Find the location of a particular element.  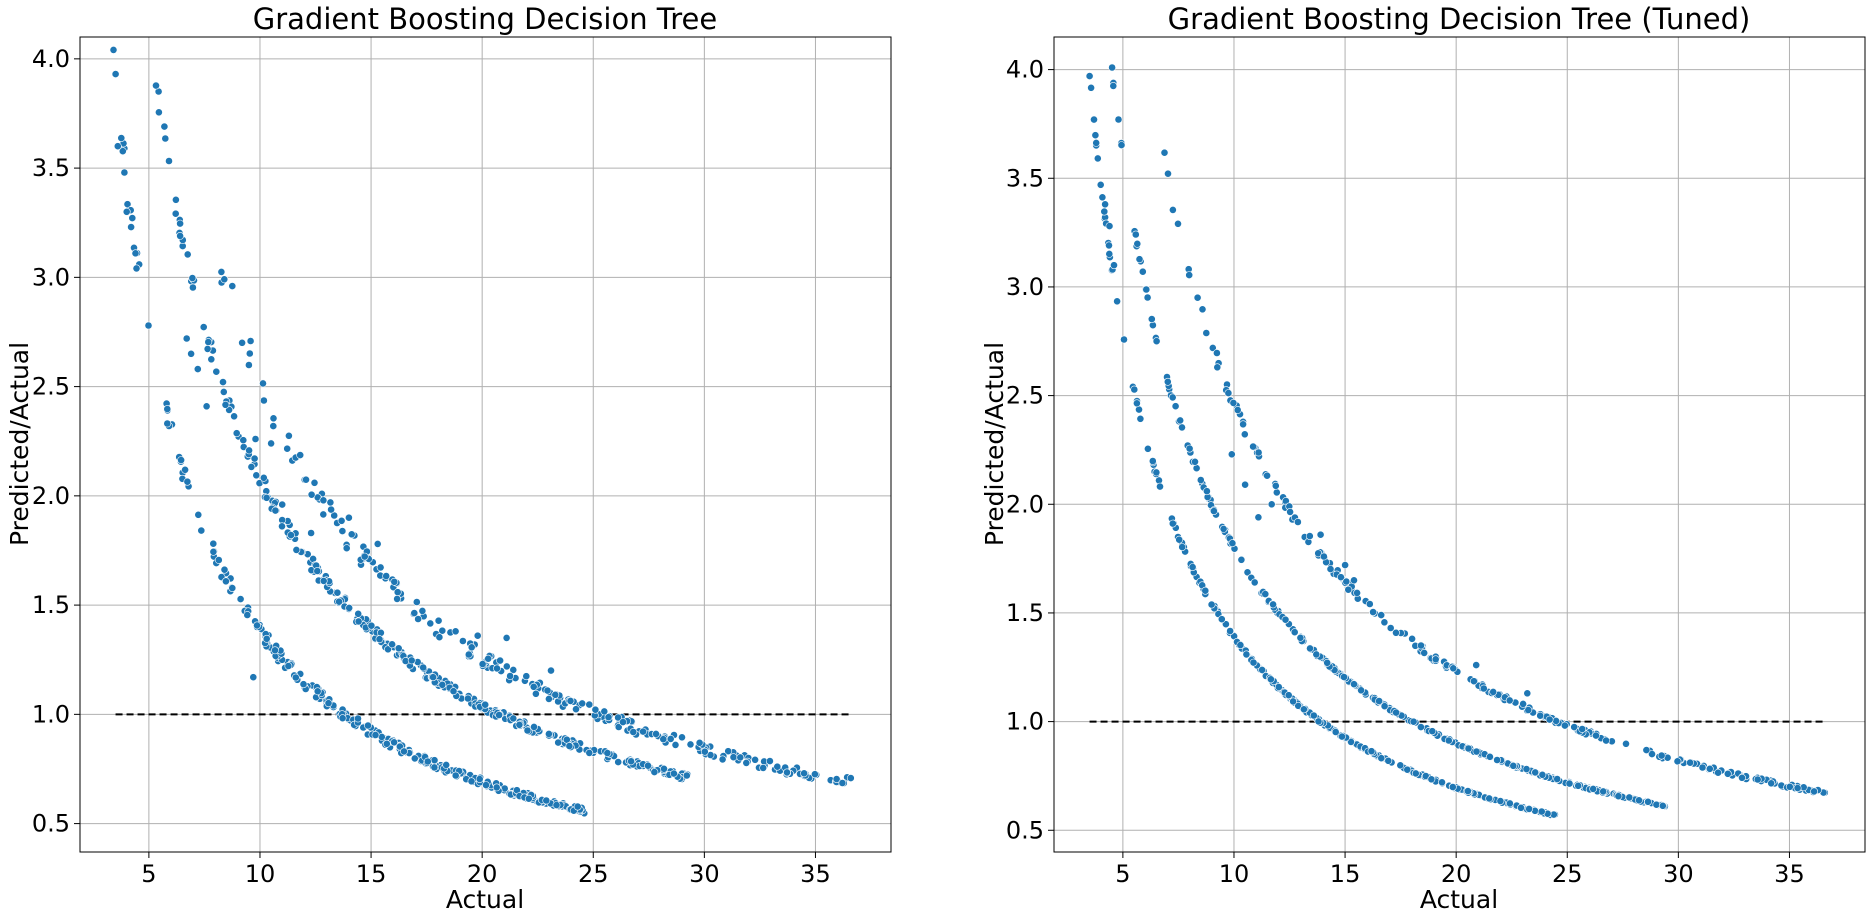

right-x-tick-label: 25 is located at coordinates (1567, 874).